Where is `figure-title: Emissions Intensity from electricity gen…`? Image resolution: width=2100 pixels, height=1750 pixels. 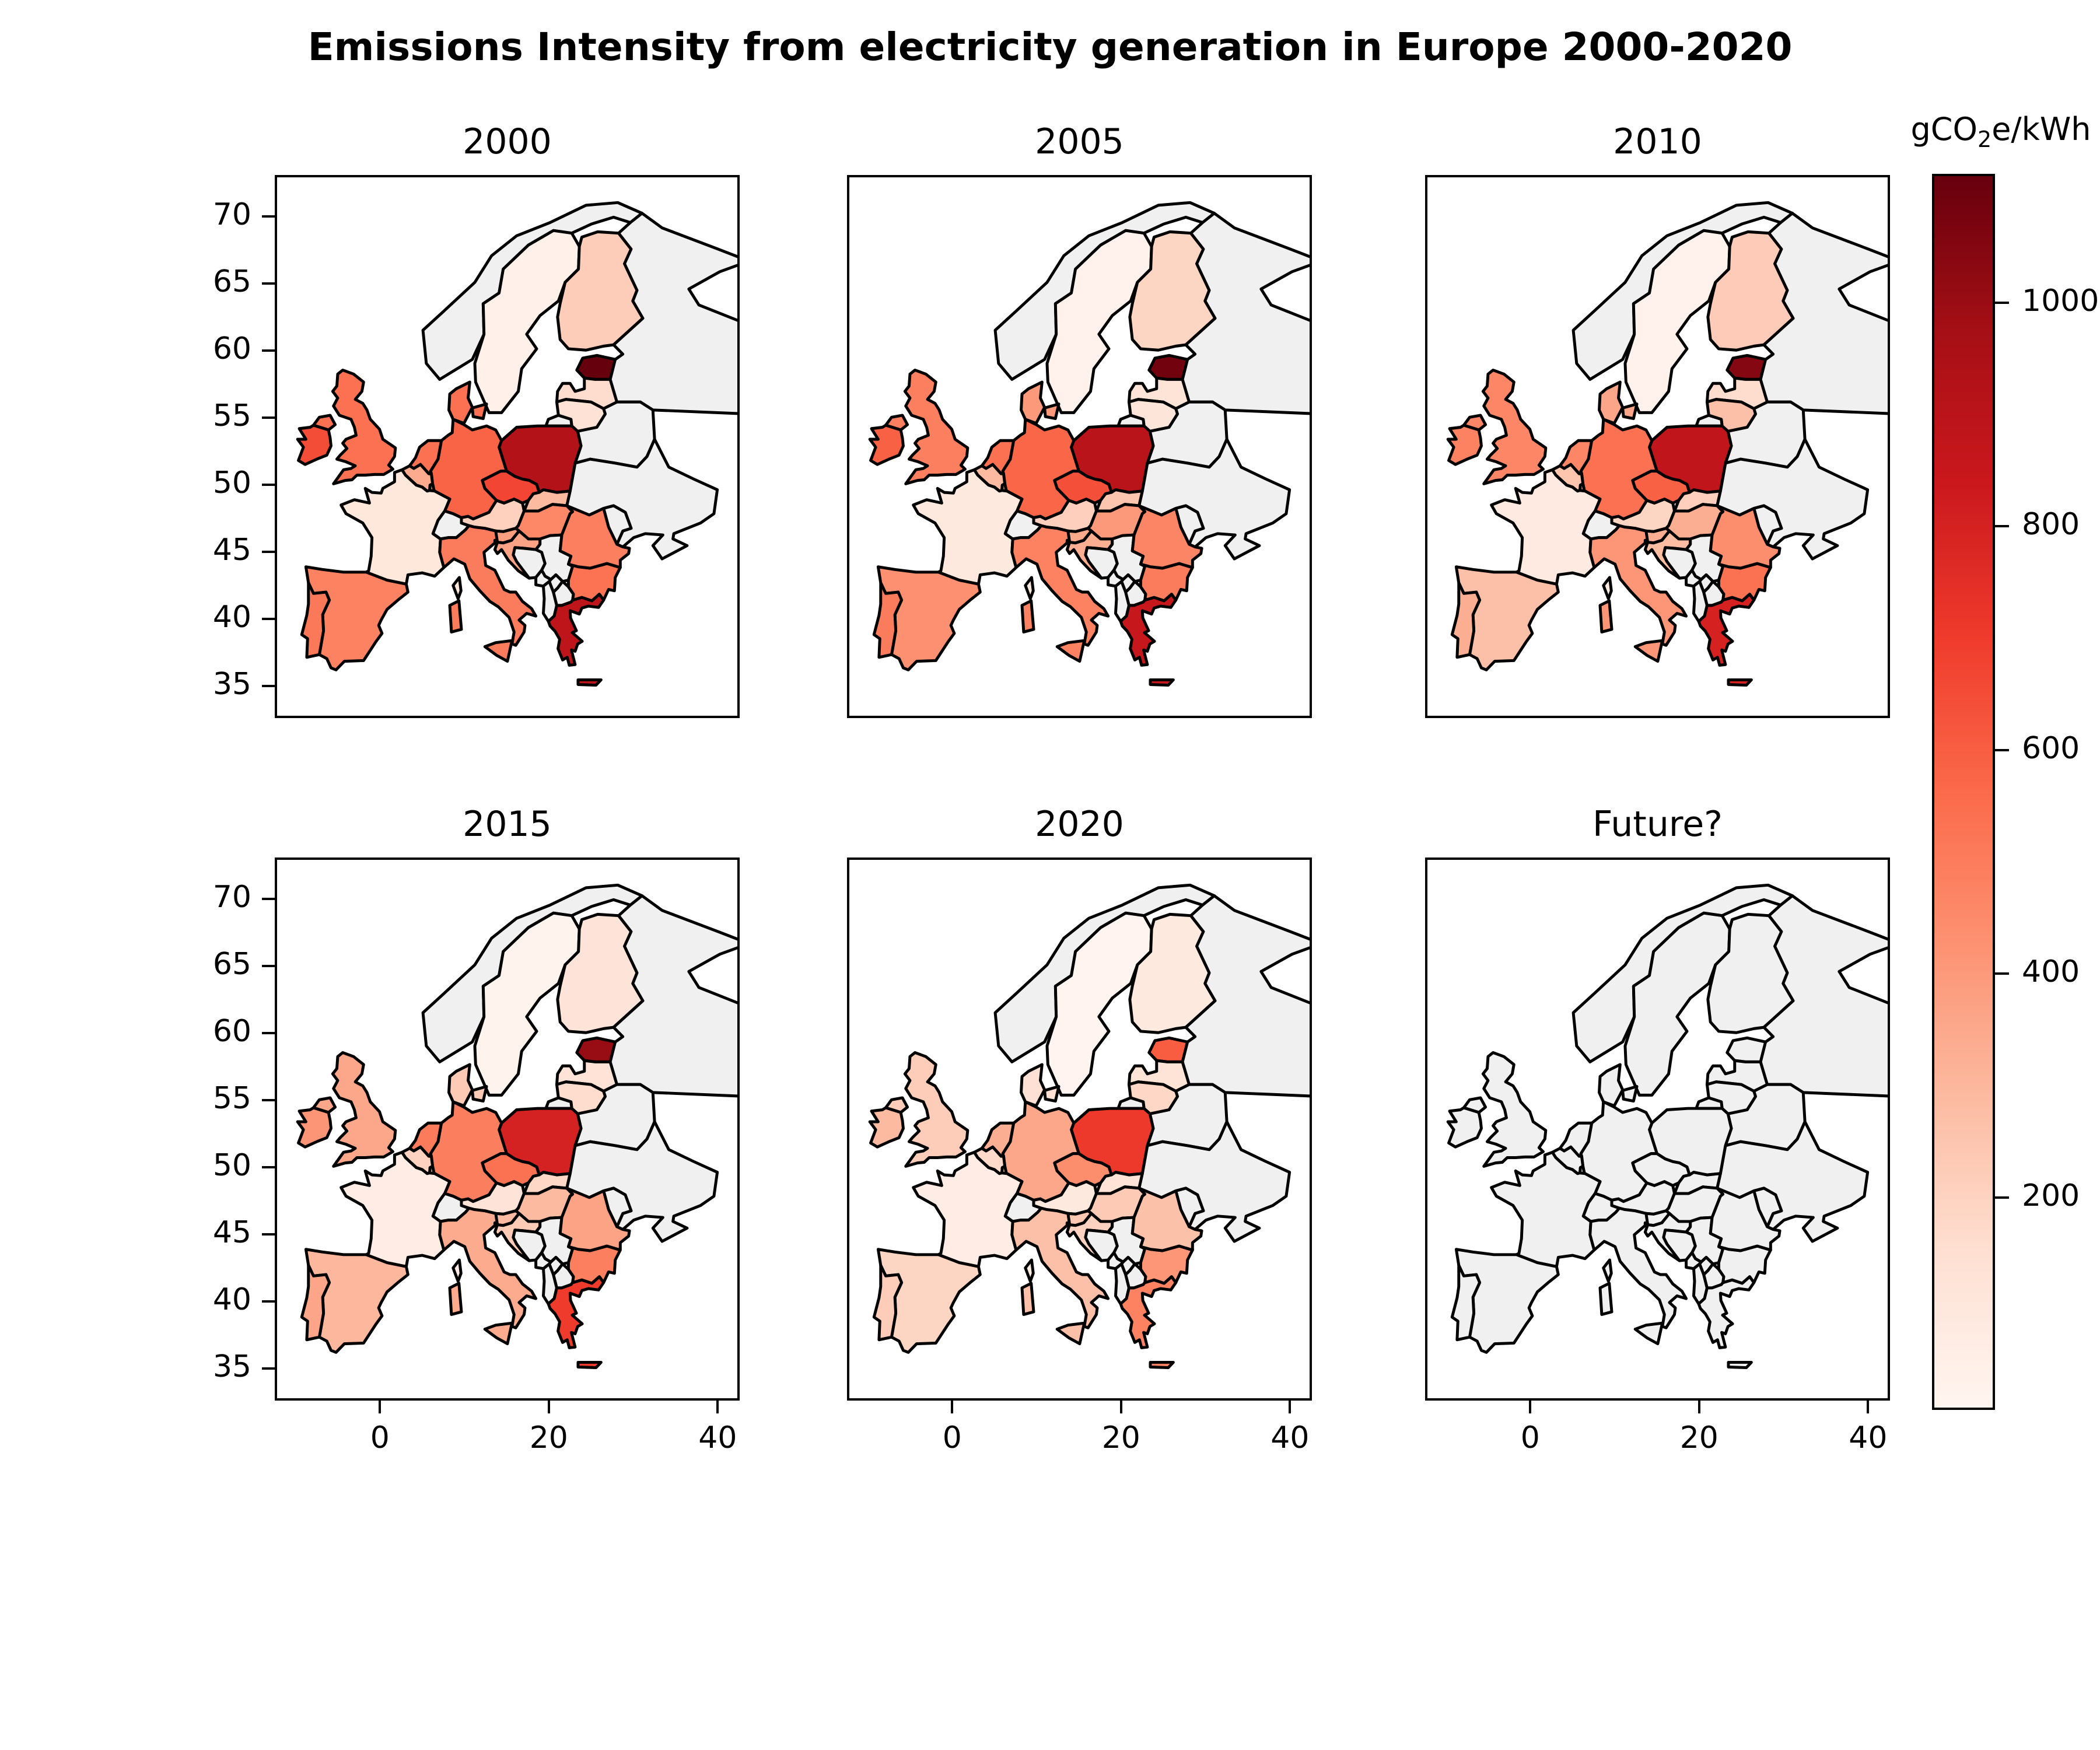
figure-title: Emissions Intensity from electricity gen… is located at coordinates (1050, 46).